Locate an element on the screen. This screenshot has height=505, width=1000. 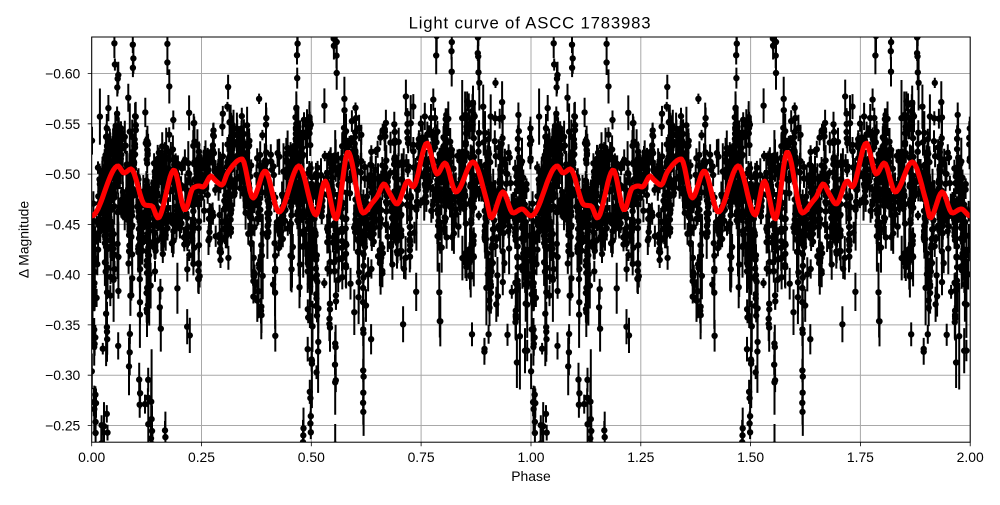
svg-text: −0.50 is located at coordinates (62, 174).